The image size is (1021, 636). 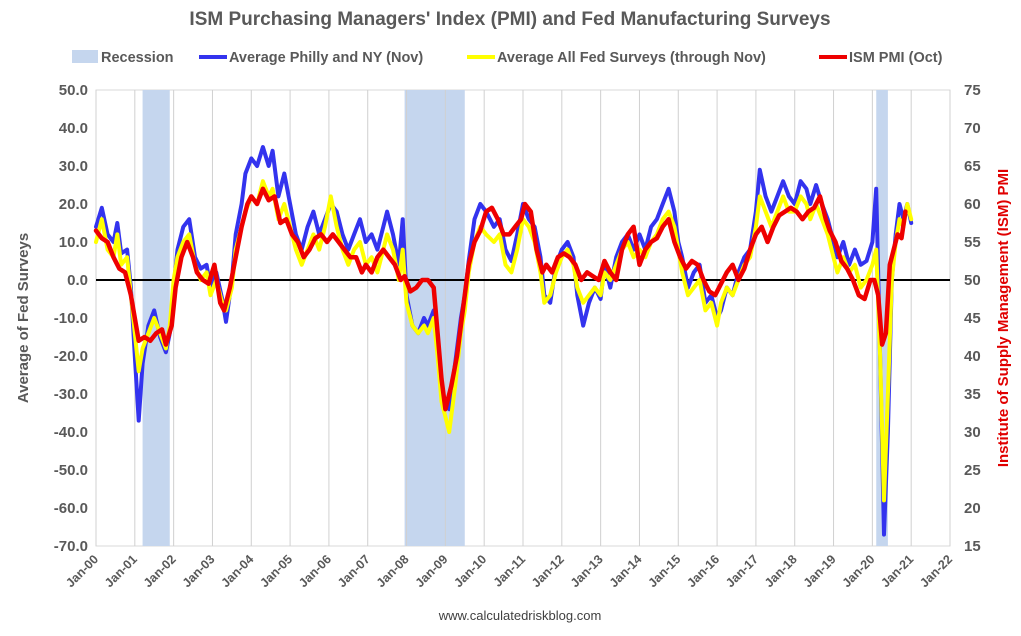 What do you see at coordinates (520, 615) in the screenshot?
I see `footer-source: www.calculatedriskblog.com` at bounding box center [520, 615].